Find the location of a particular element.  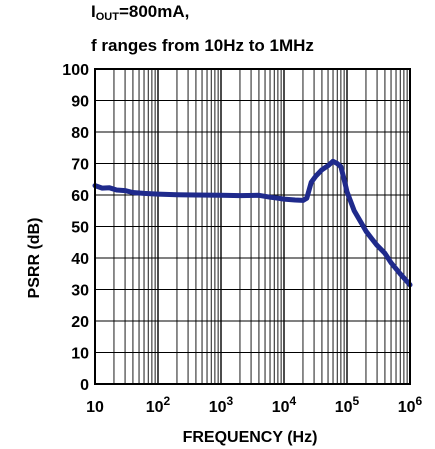

chart-title-subscript: OUT is located at coordinates (107, 17).